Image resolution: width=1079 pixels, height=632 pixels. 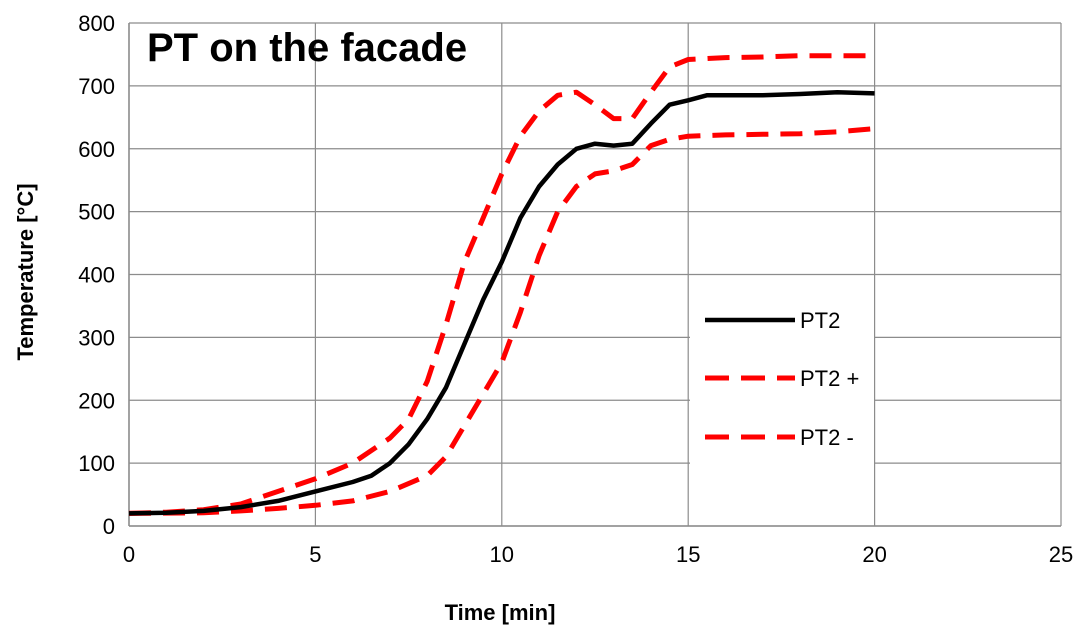 What do you see at coordinates (96, 337) in the screenshot?
I see `y-tick-label: 300` at bounding box center [96, 337].